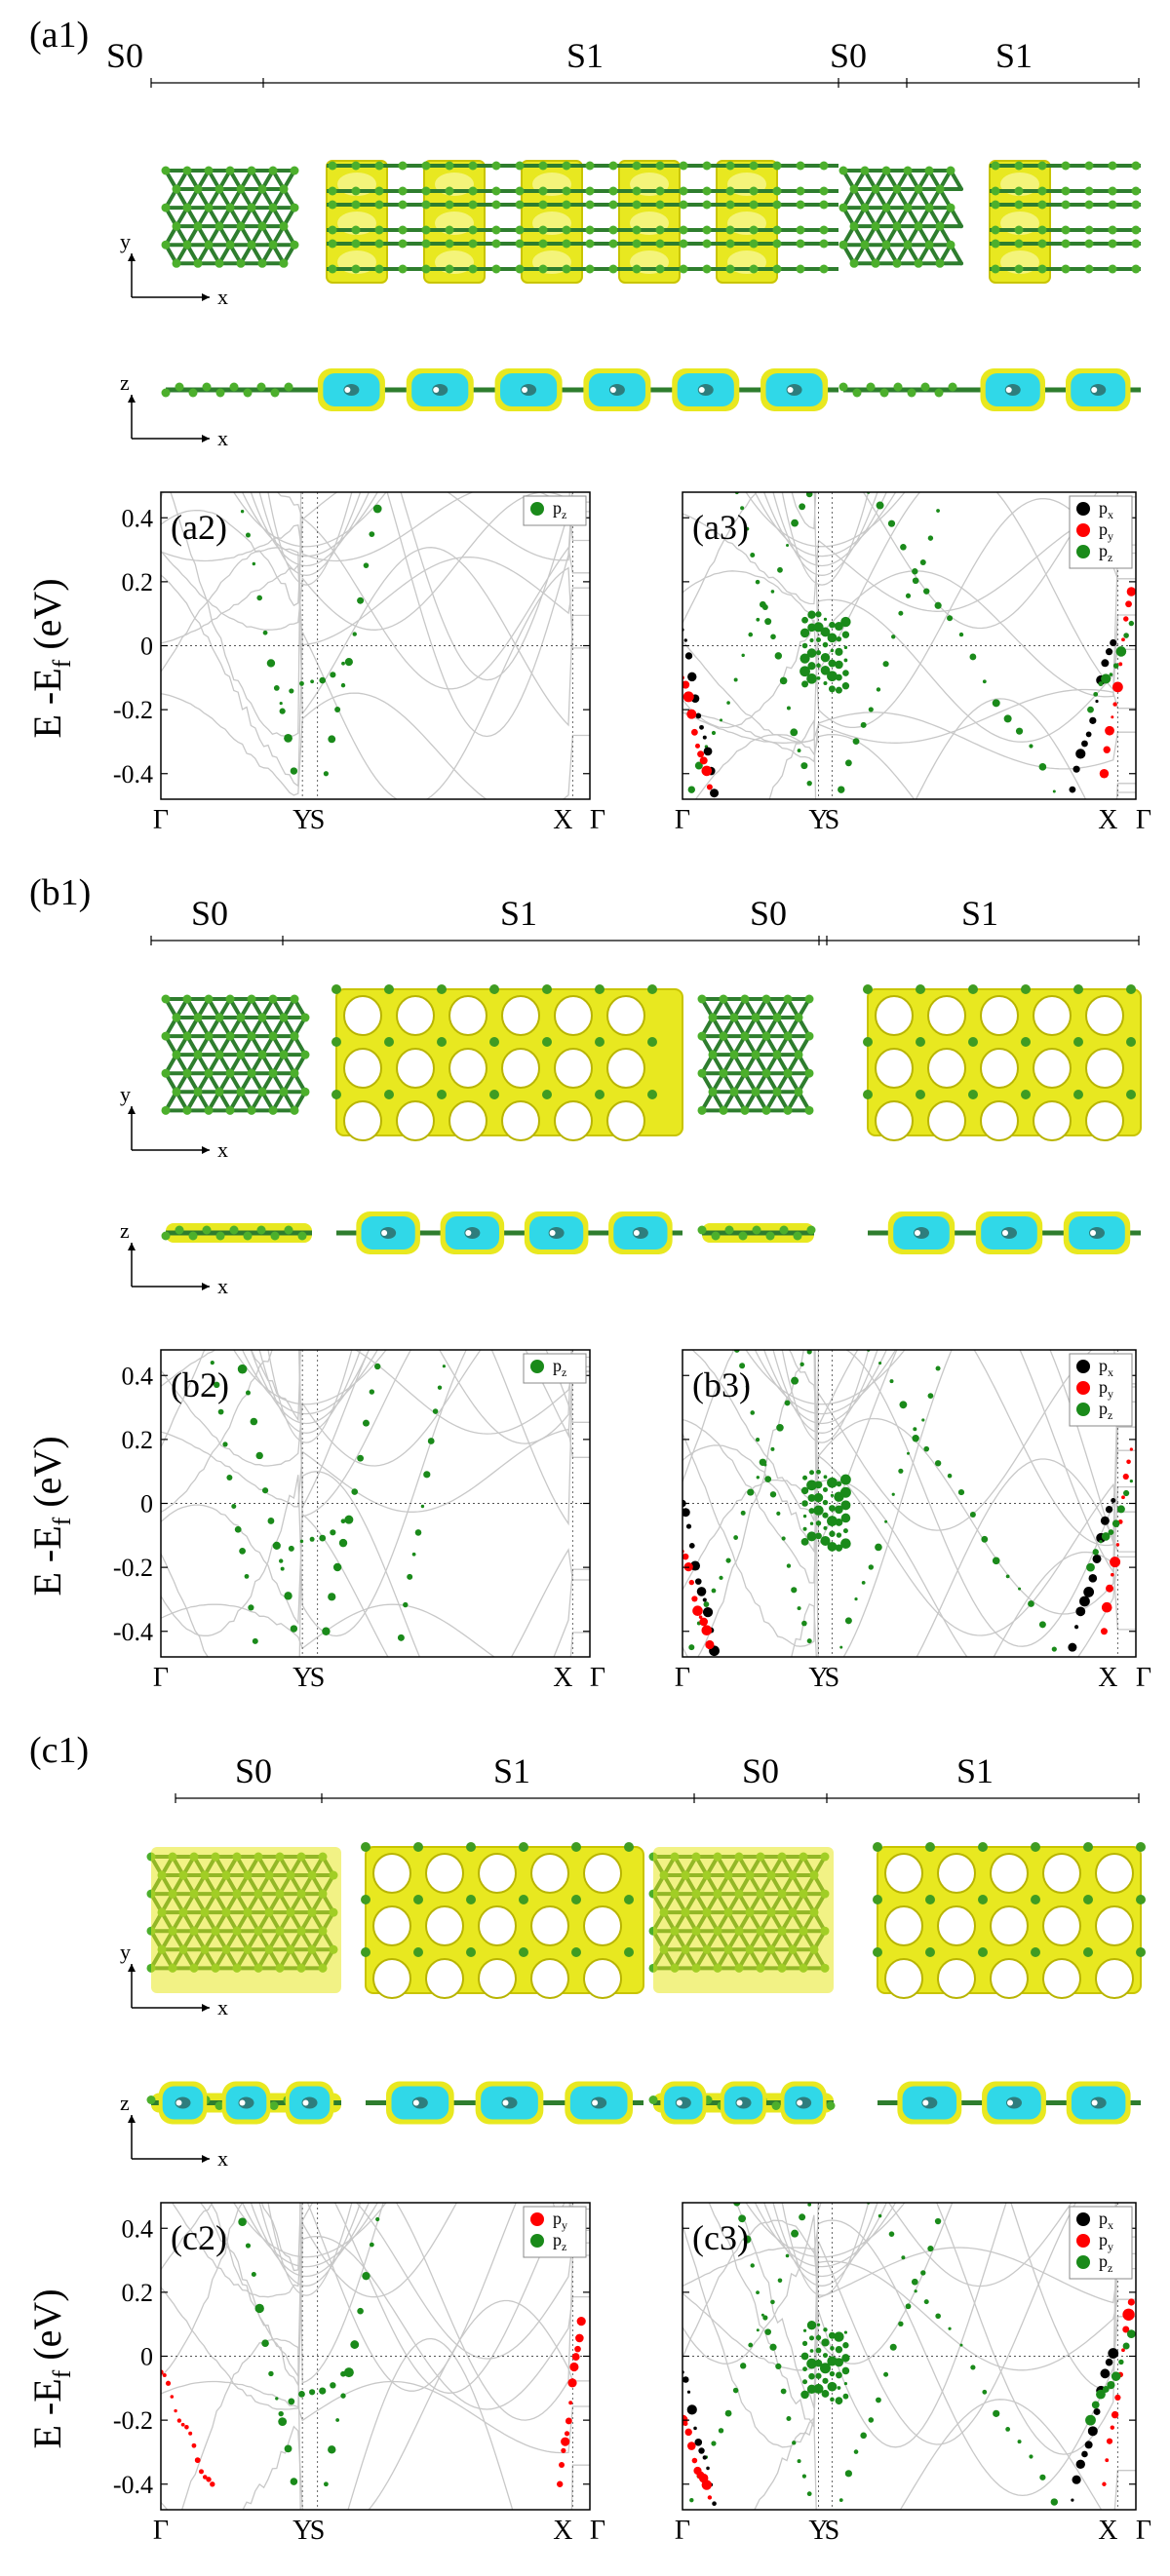 The image size is (1170, 2576). Describe the element at coordinates (199, 527) in the screenshot. I see `panel-label: (a2)` at that location.